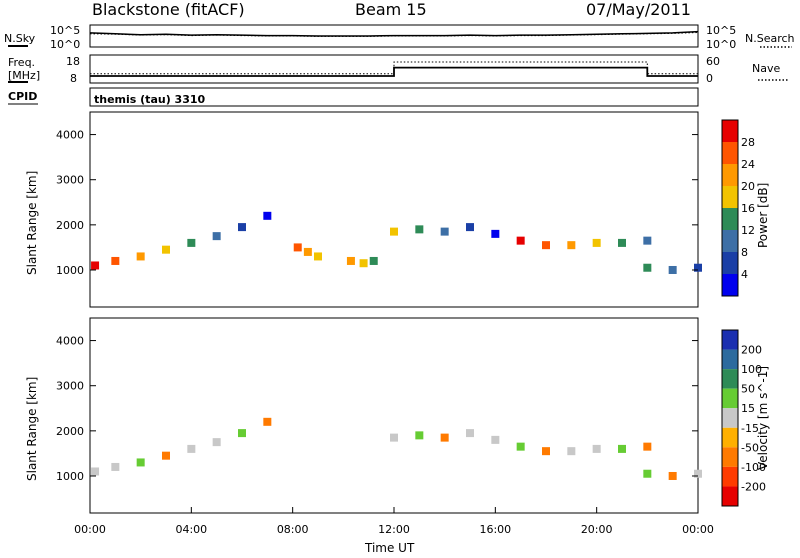  What do you see at coordinates (750, 428) in the screenshot?
I see `colorbar-tick-label: -15` at bounding box center [750, 428].